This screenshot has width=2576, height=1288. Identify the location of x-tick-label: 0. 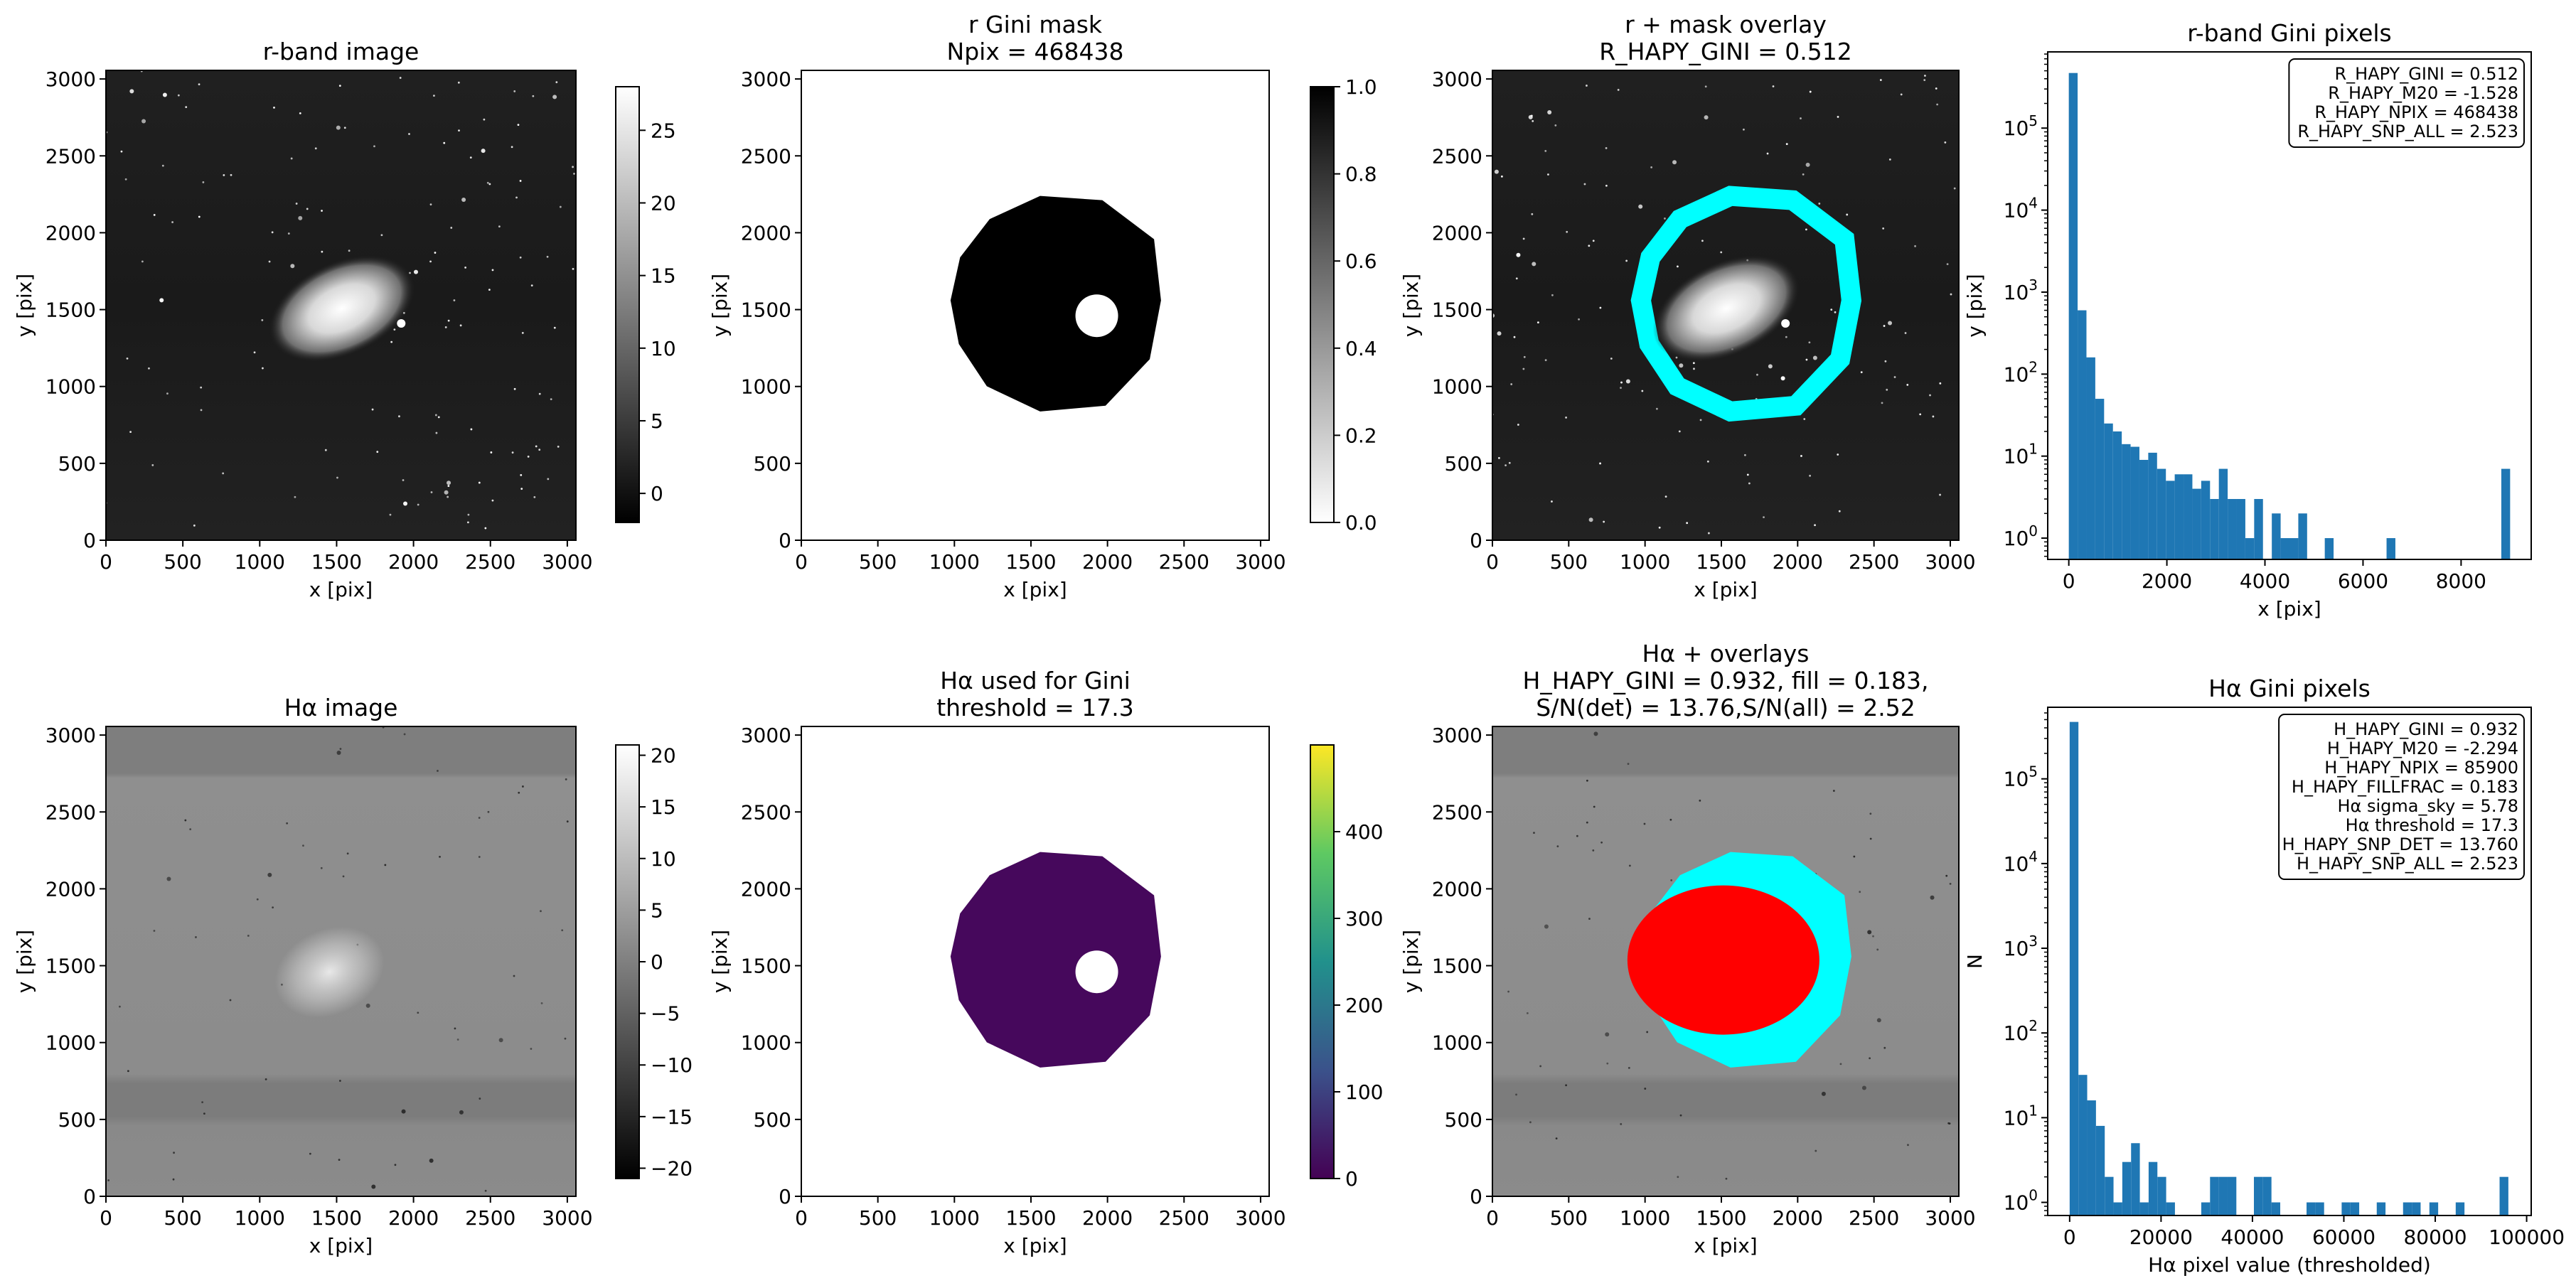
(802, 562).